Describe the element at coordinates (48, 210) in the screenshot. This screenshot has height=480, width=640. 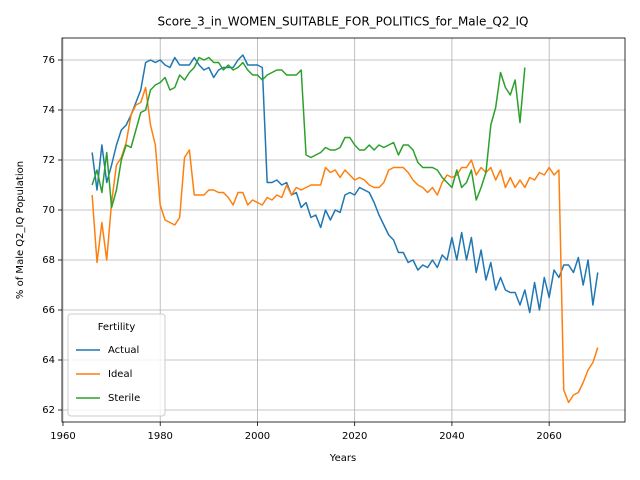
I see `y-tick-label: 70` at that location.